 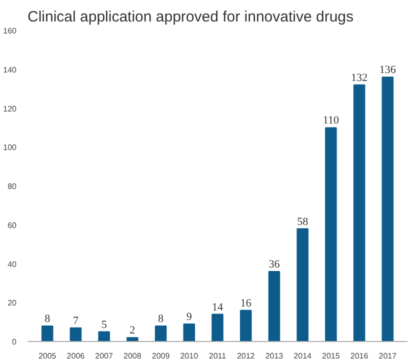 What do you see at coordinates (189, 317) in the screenshot?
I see `data-label: 9` at bounding box center [189, 317].